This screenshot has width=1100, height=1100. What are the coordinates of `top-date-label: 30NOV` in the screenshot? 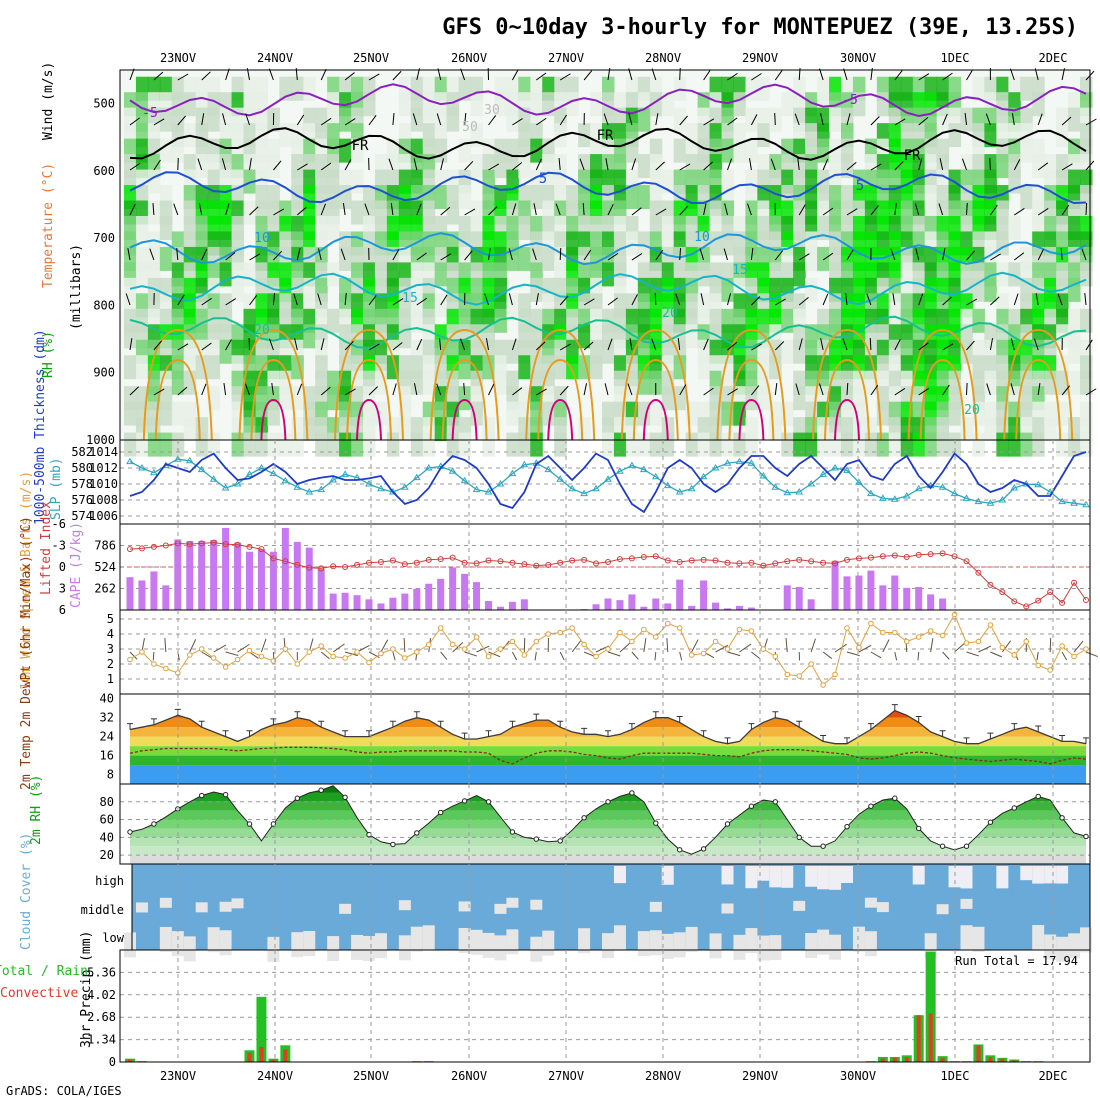 It's located at (858, 58).